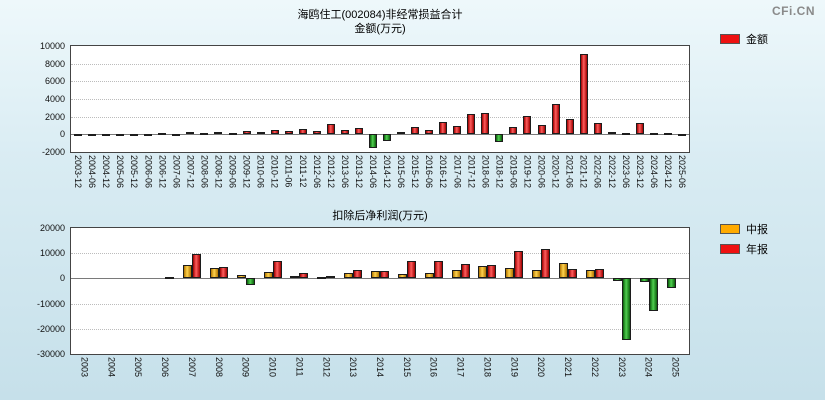 This screenshot has height=400, width=825. Describe the element at coordinates (457, 172) in the screenshot. I see `x-axis-tick-label: 2017-06` at that location.